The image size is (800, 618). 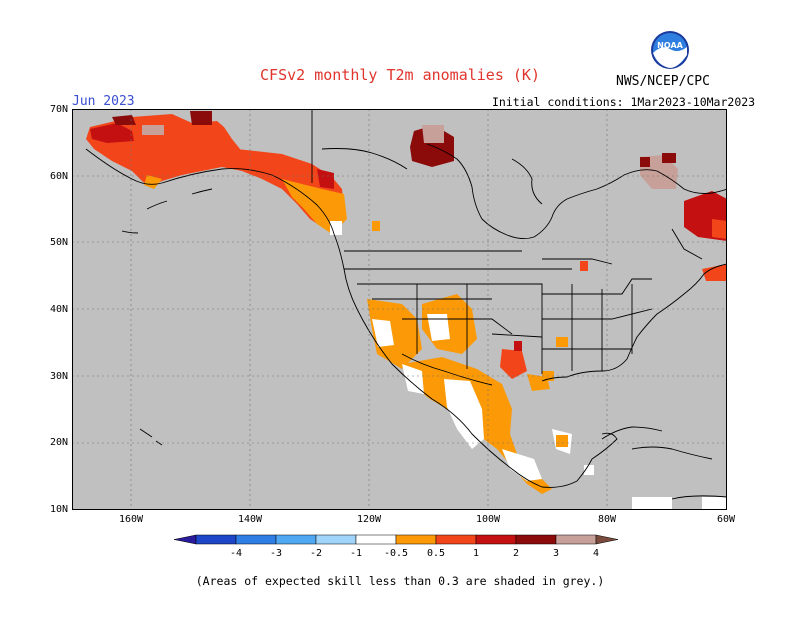 I want to click on colorbar-label: -0.5, so click(x=396, y=553).